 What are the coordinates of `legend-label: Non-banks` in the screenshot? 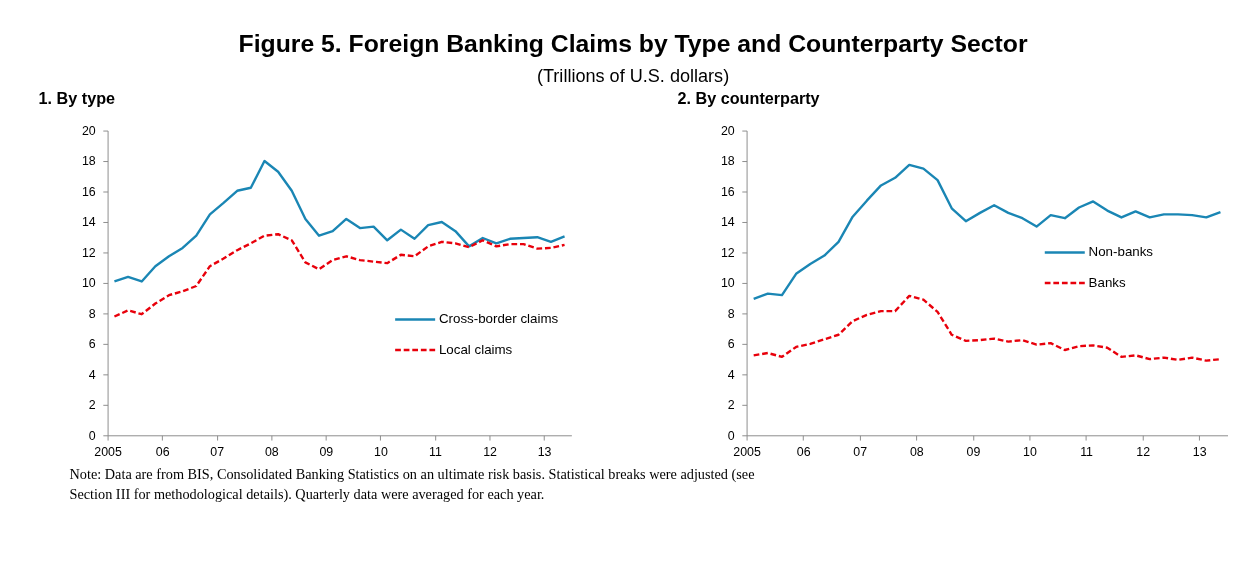 It's located at (1121, 252).